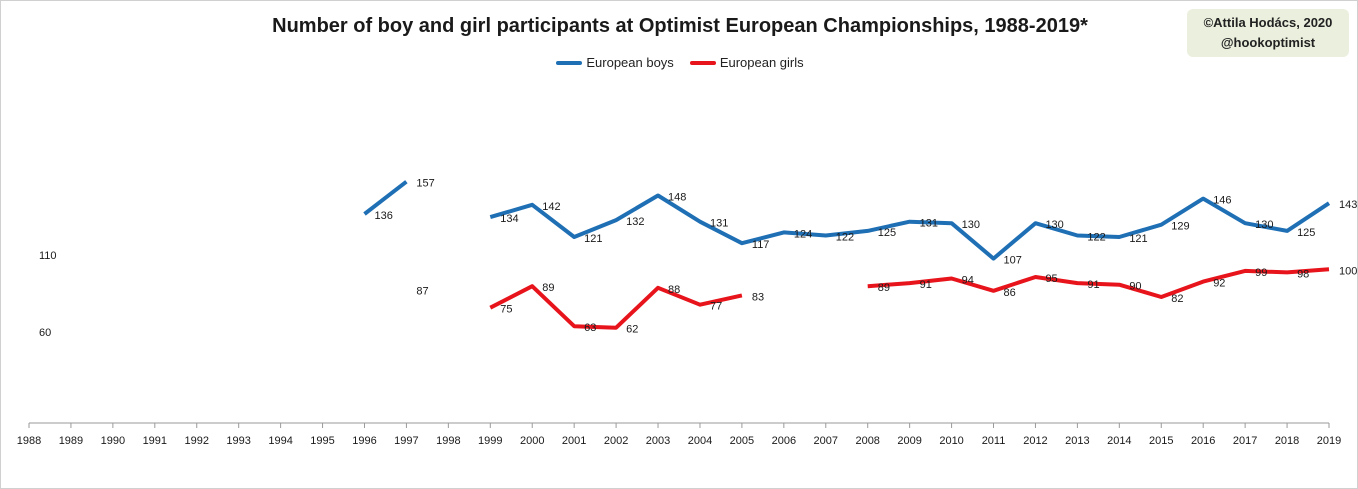 The height and width of the screenshot is (489, 1358). Describe the element at coordinates (1010, 293) in the screenshot. I see `data-label-girls: 86` at that location.